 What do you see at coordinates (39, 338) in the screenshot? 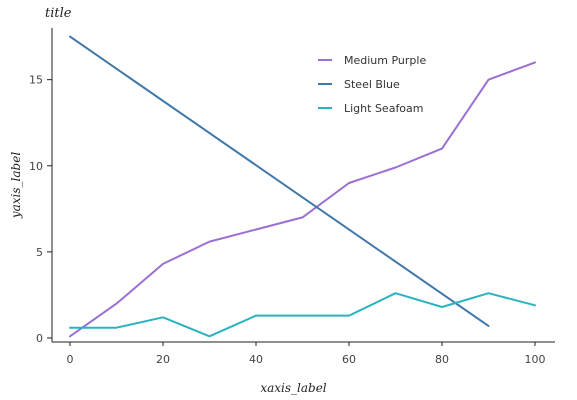
I see `y-tick-label: 0` at bounding box center [39, 338].